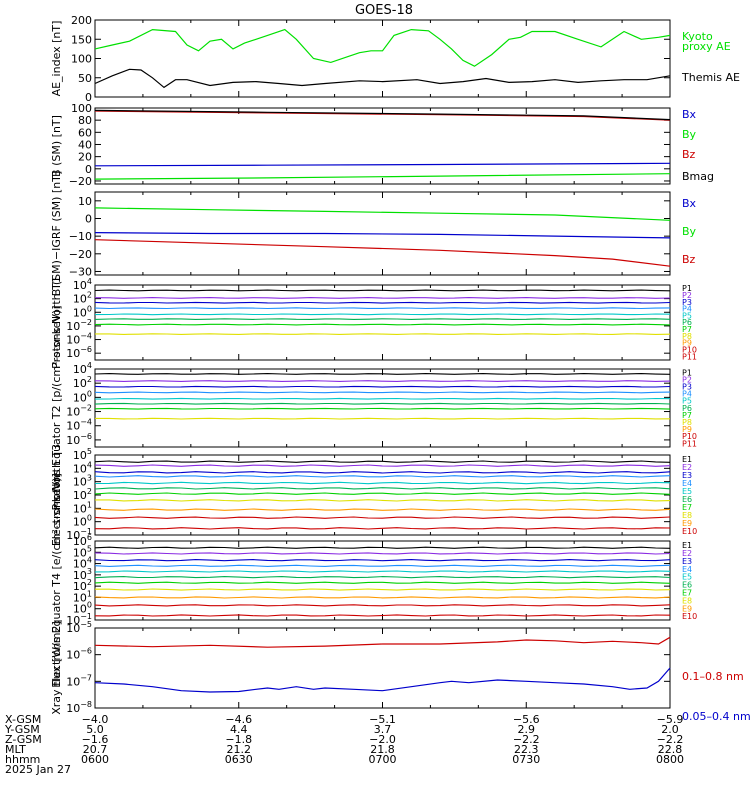 Image resolution: width=750 pixels, height=800 pixels. Describe the element at coordinates (670, 729) in the screenshot. I see `footer-value: 2.0` at that location.